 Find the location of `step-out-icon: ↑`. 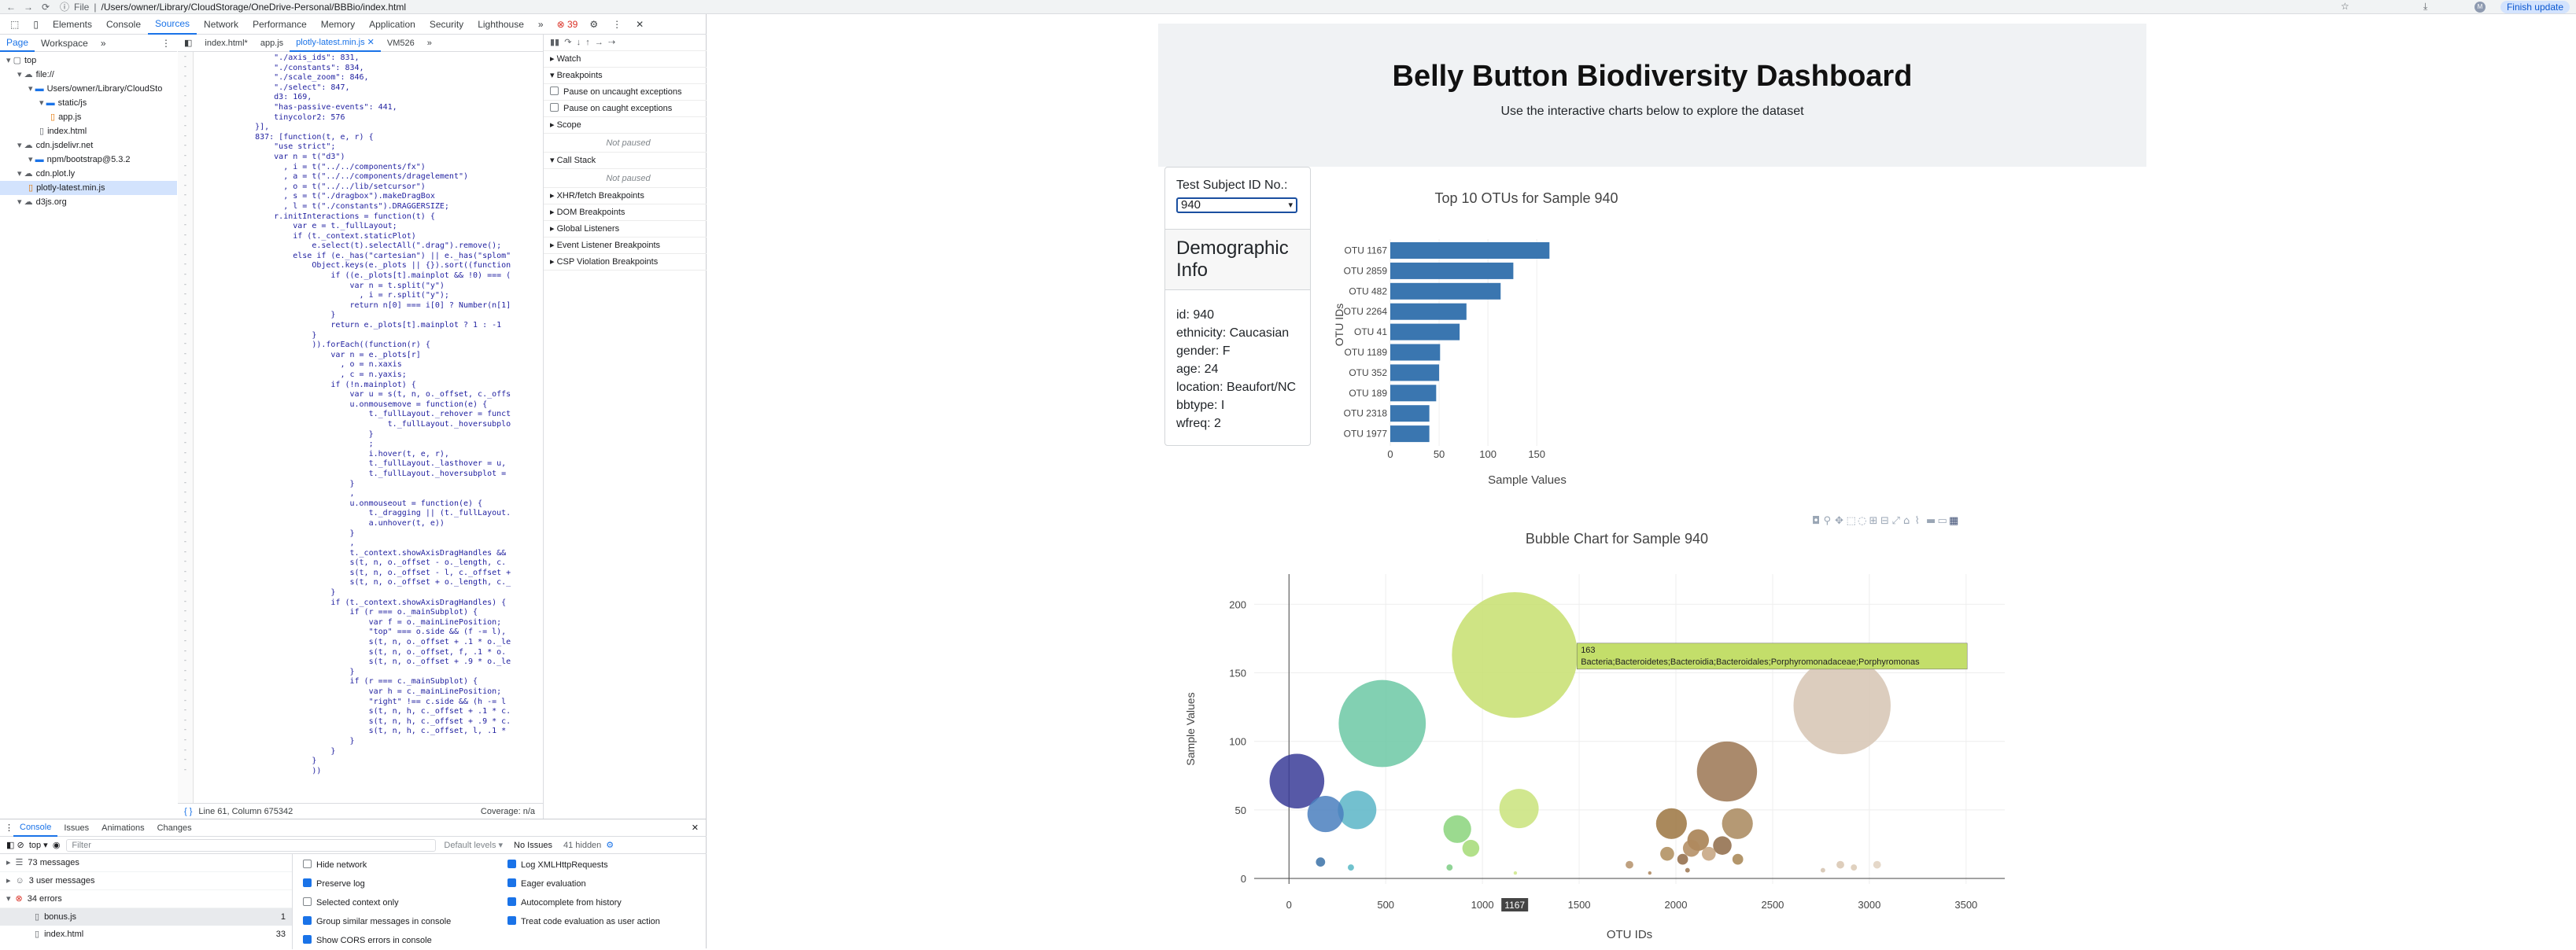

step-out-icon: ↑ is located at coordinates (587, 42).